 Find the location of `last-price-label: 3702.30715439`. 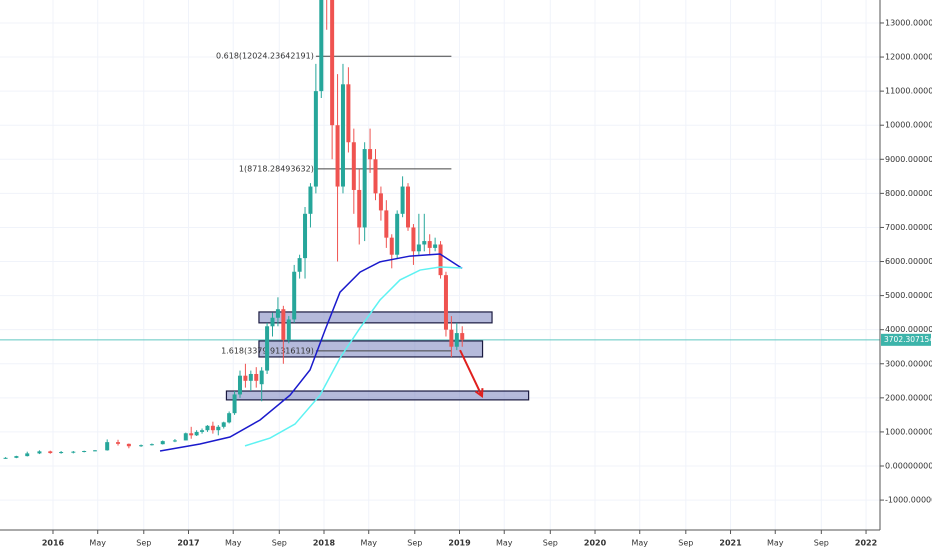

last-price-label: 3702.30715439 is located at coordinates (908, 339).